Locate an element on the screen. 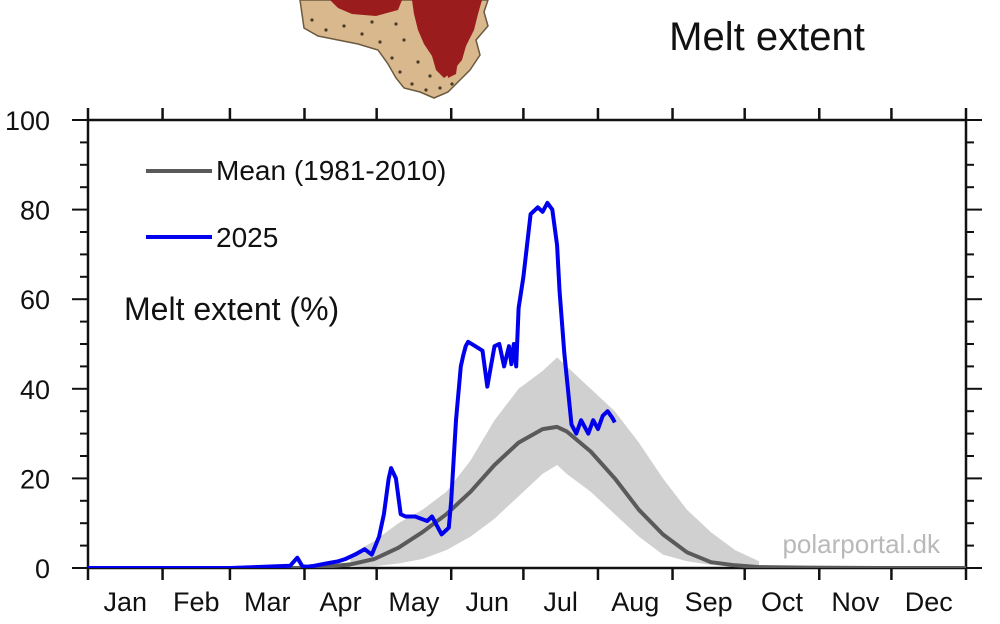 This screenshot has height=624, width=1000. y-tick-label: 40 is located at coordinates (35, 390).